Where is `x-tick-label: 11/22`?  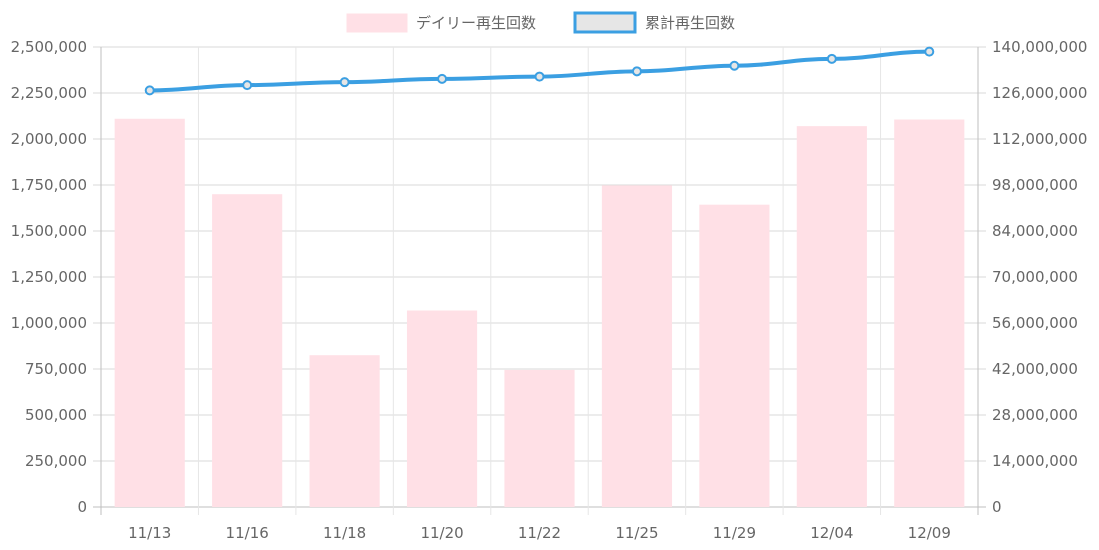 x-tick-label: 11/22 is located at coordinates (539, 533).